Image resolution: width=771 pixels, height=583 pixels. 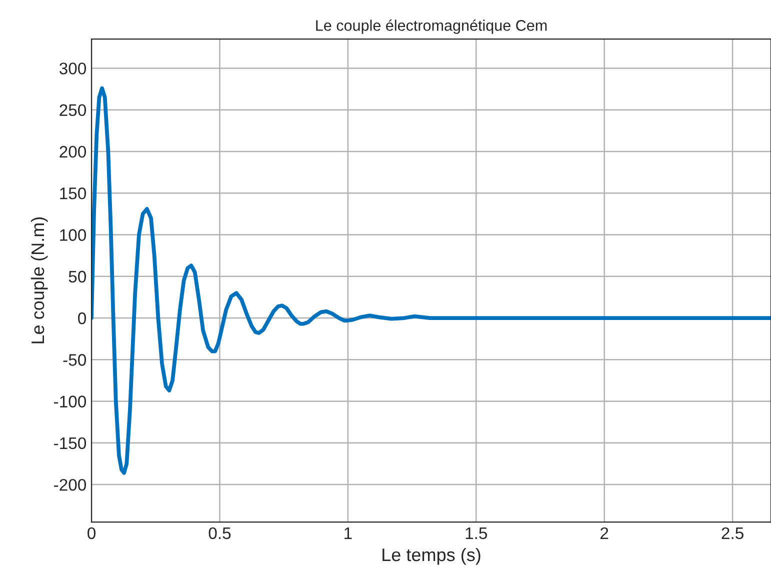 What do you see at coordinates (477, 533) in the screenshot?
I see `x-tick-label: 1.5` at bounding box center [477, 533].